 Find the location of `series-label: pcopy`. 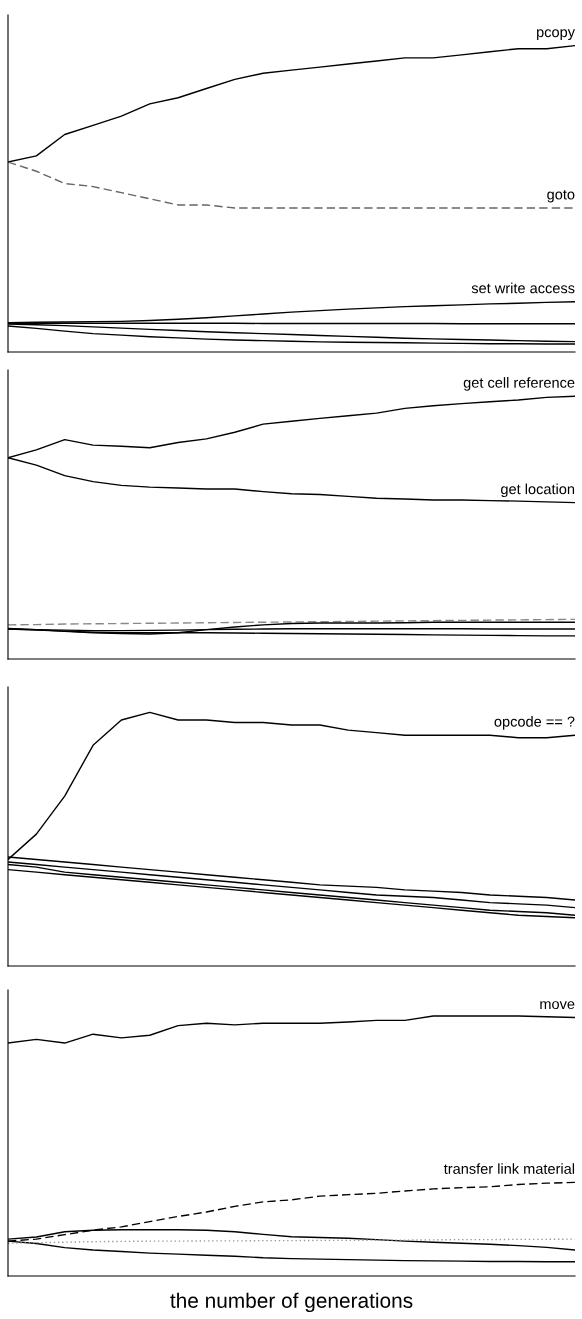

series-label: pcopy is located at coordinates (556, 35).